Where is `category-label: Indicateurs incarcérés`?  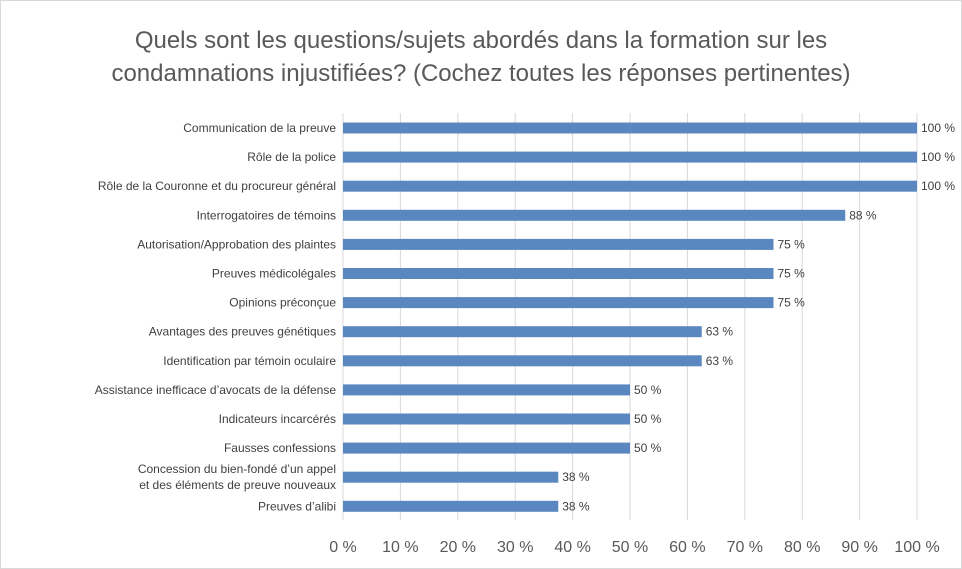
category-label: Indicateurs incarcérés is located at coordinates (277, 419).